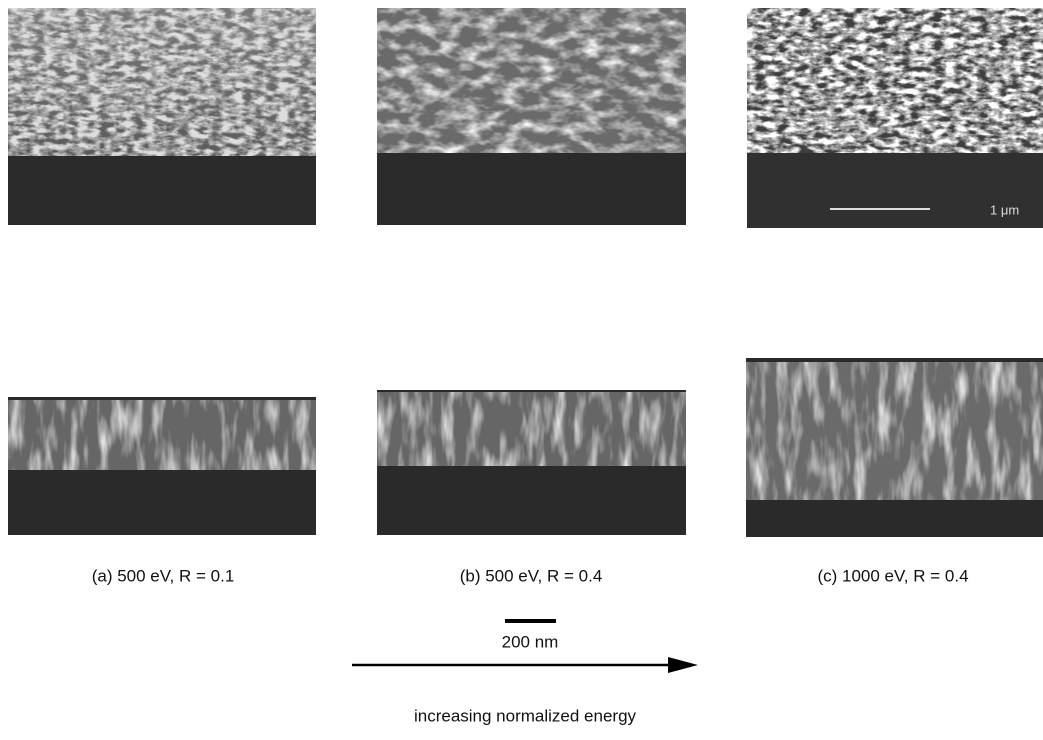 This screenshot has height=740, width=1043. What do you see at coordinates (162, 116) in the screenshot?
I see `micrograph-a-top` at bounding box center [162, 116].